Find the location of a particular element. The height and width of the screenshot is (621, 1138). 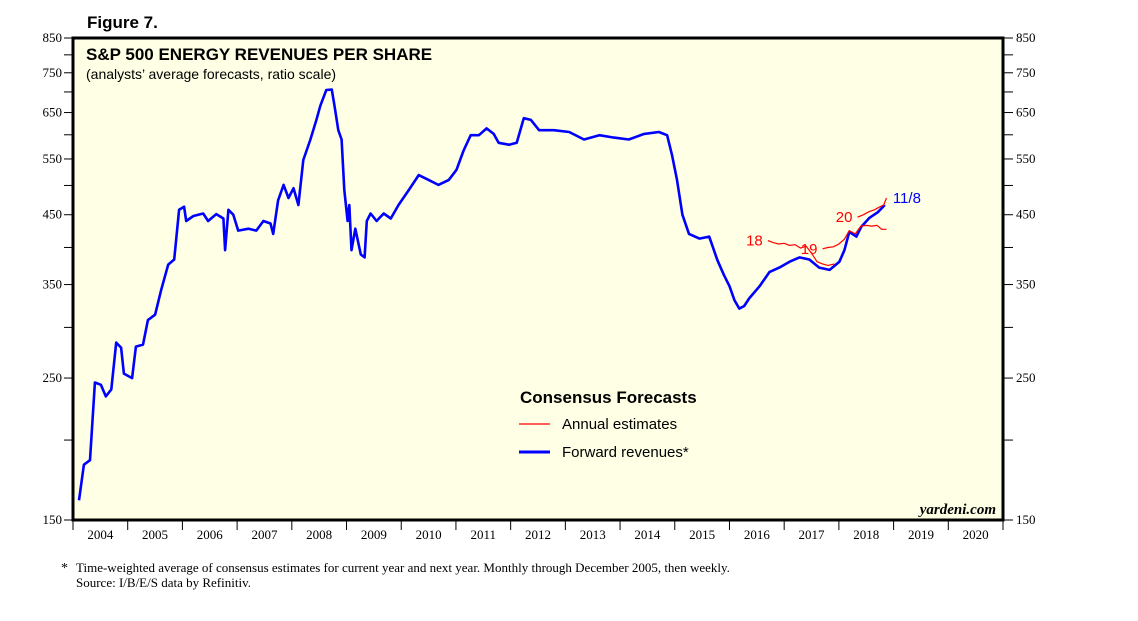

watermark: yardeni.com is located at coordinates (957, 510).